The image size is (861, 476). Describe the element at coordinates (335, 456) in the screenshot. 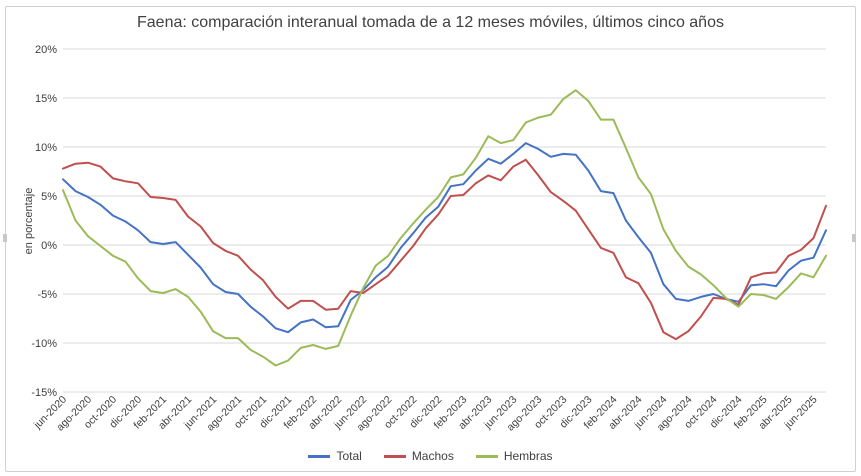

I see `legend-item-total: Total` at that location.